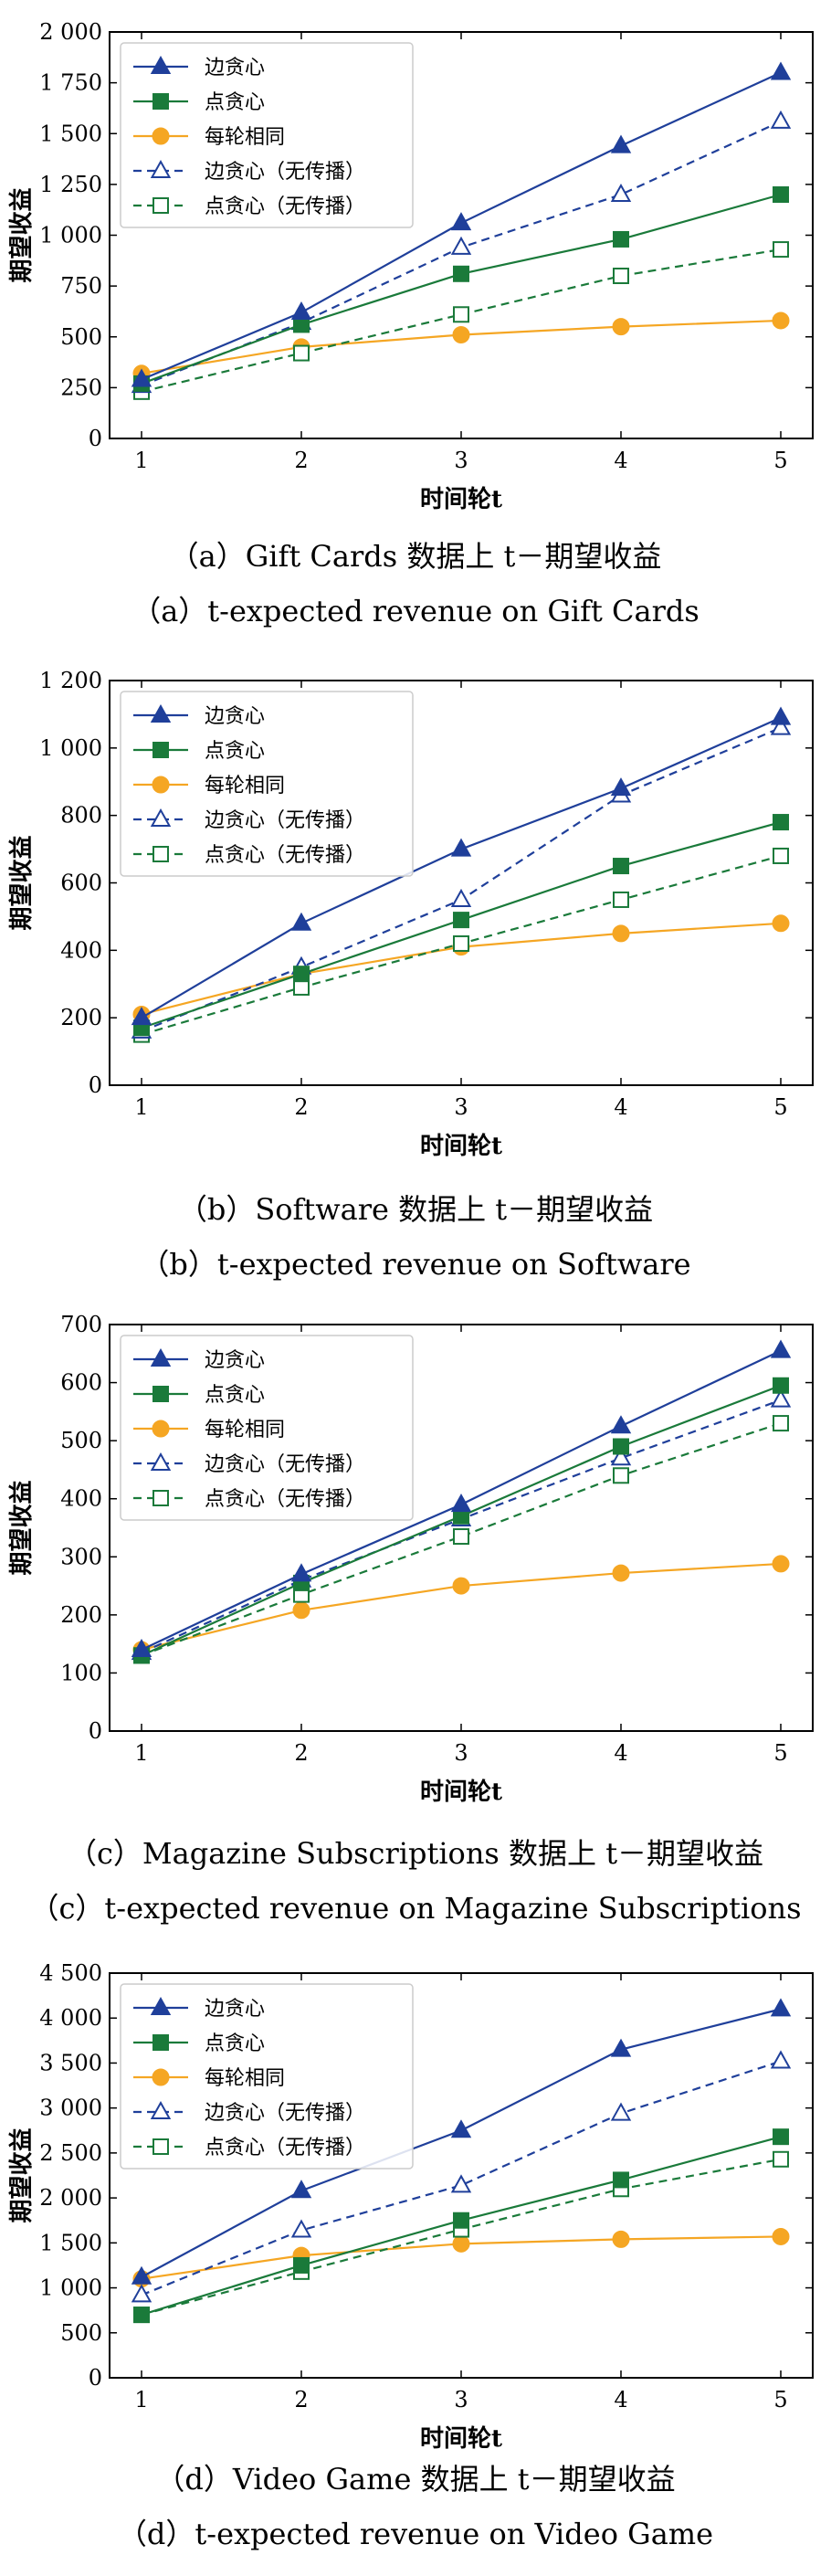 This screenshot has width=831, height=2576. What do you see at coordinates (415, 2479) in the screenshot?
I see `caption-chinese: （d）Video Game 数据上 t－期望收益` at bounding box center [415, 2479].